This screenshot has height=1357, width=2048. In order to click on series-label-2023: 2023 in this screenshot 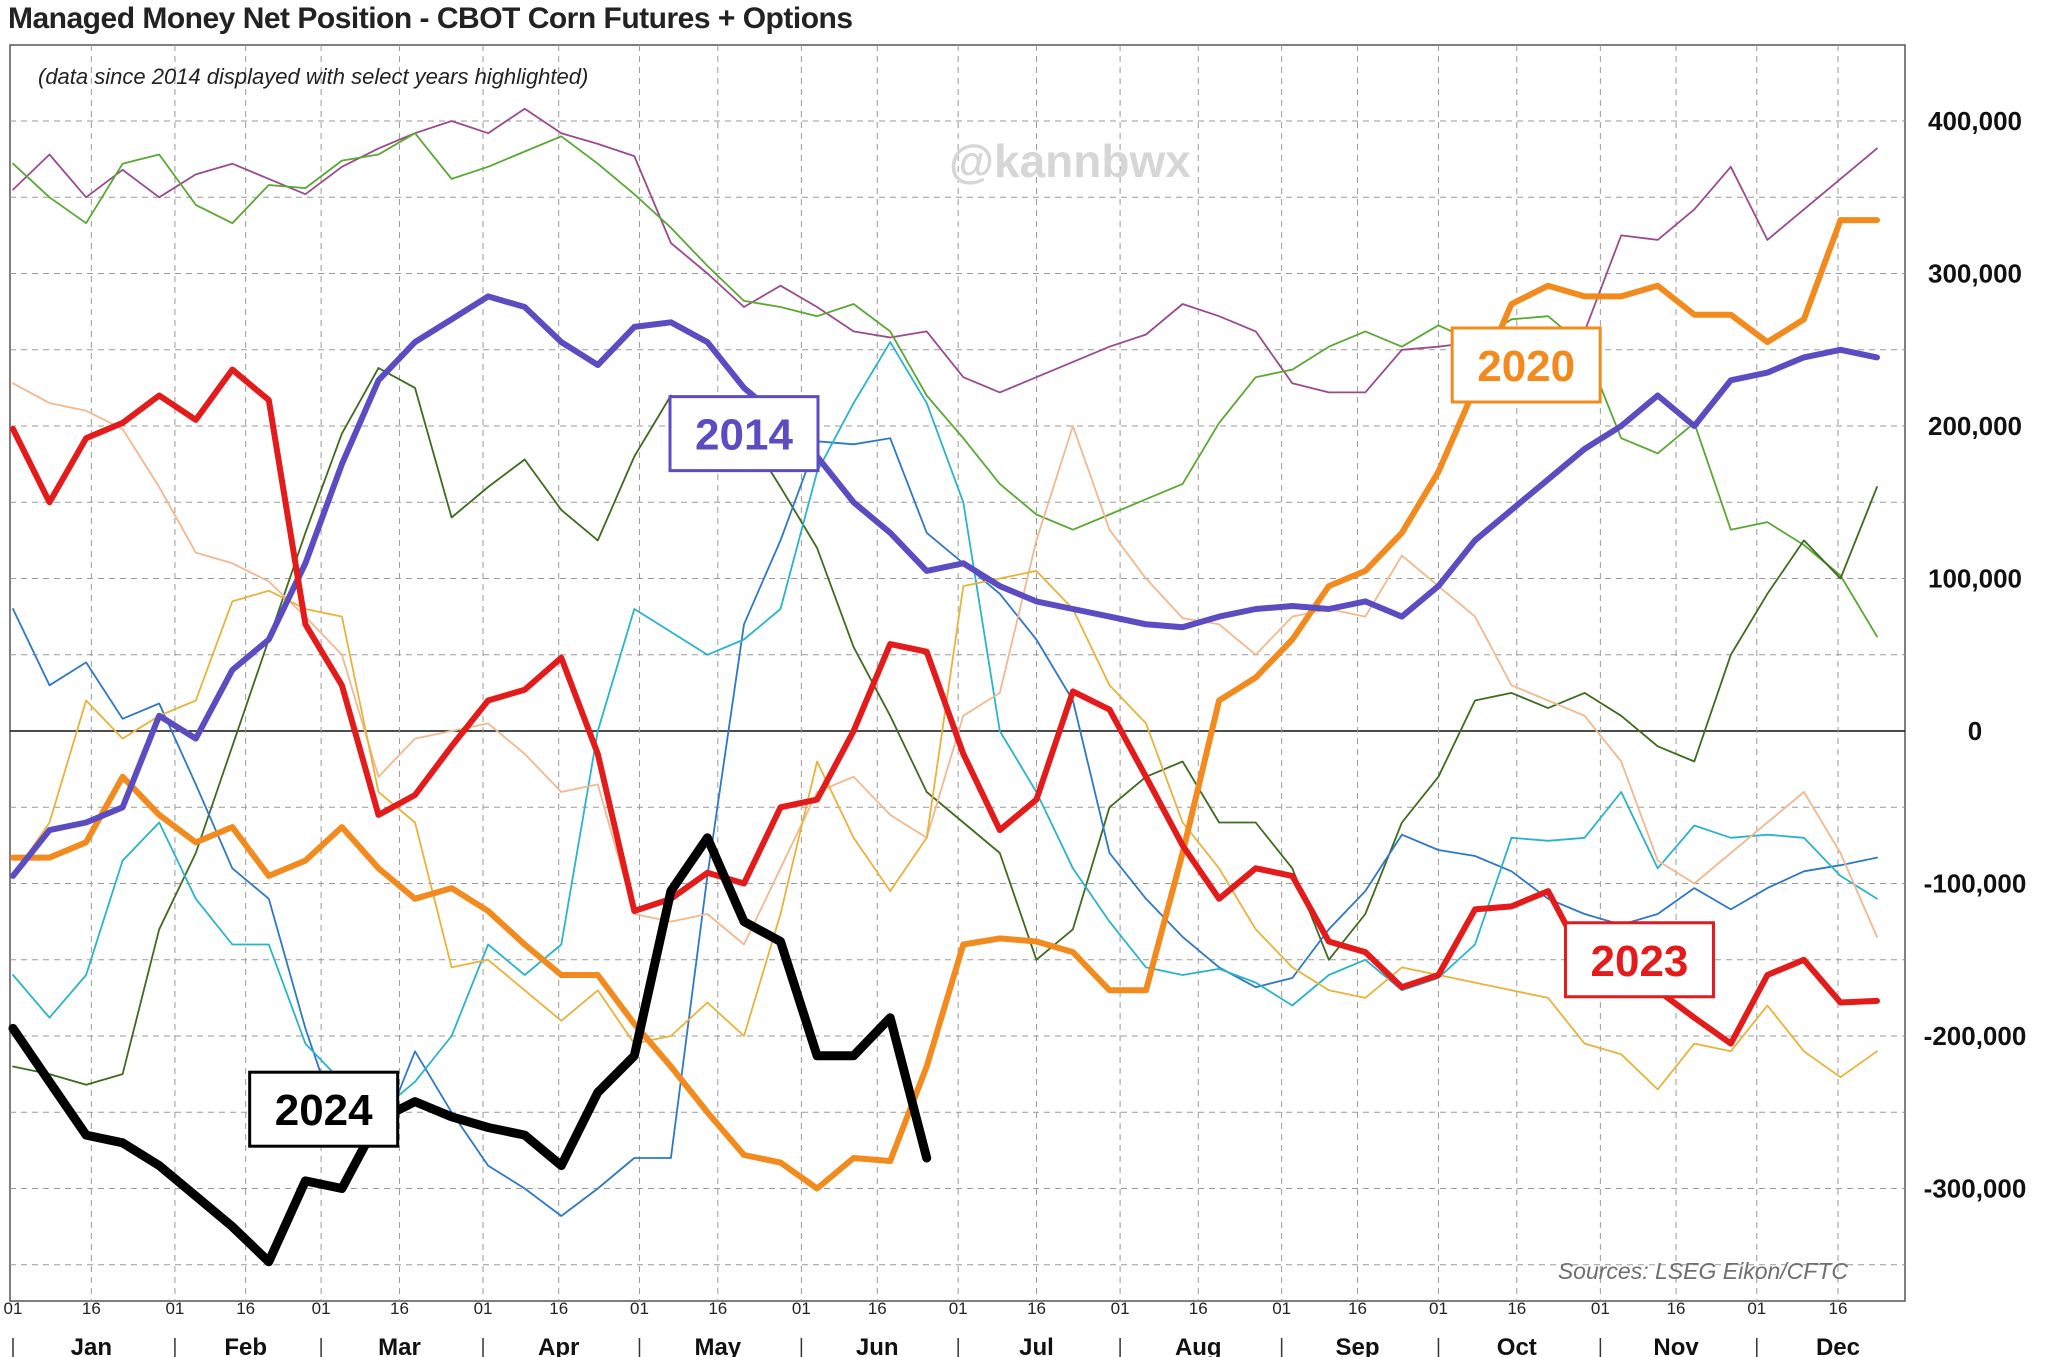, I will do `click(1640, 961)`.